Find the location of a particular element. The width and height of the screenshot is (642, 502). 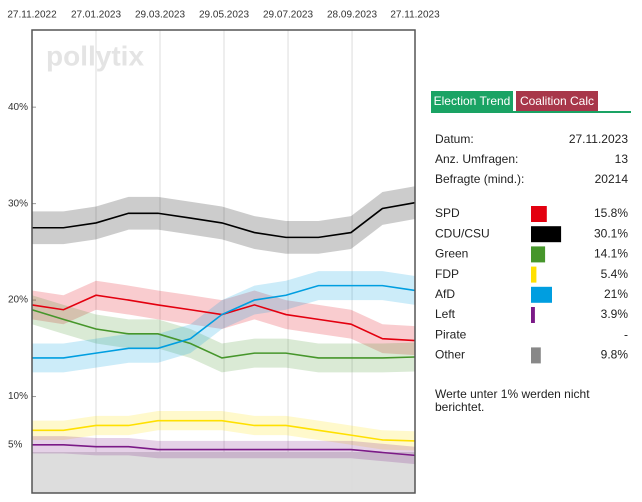

y-tick-label: 10% is located at coordinates (18, 396).